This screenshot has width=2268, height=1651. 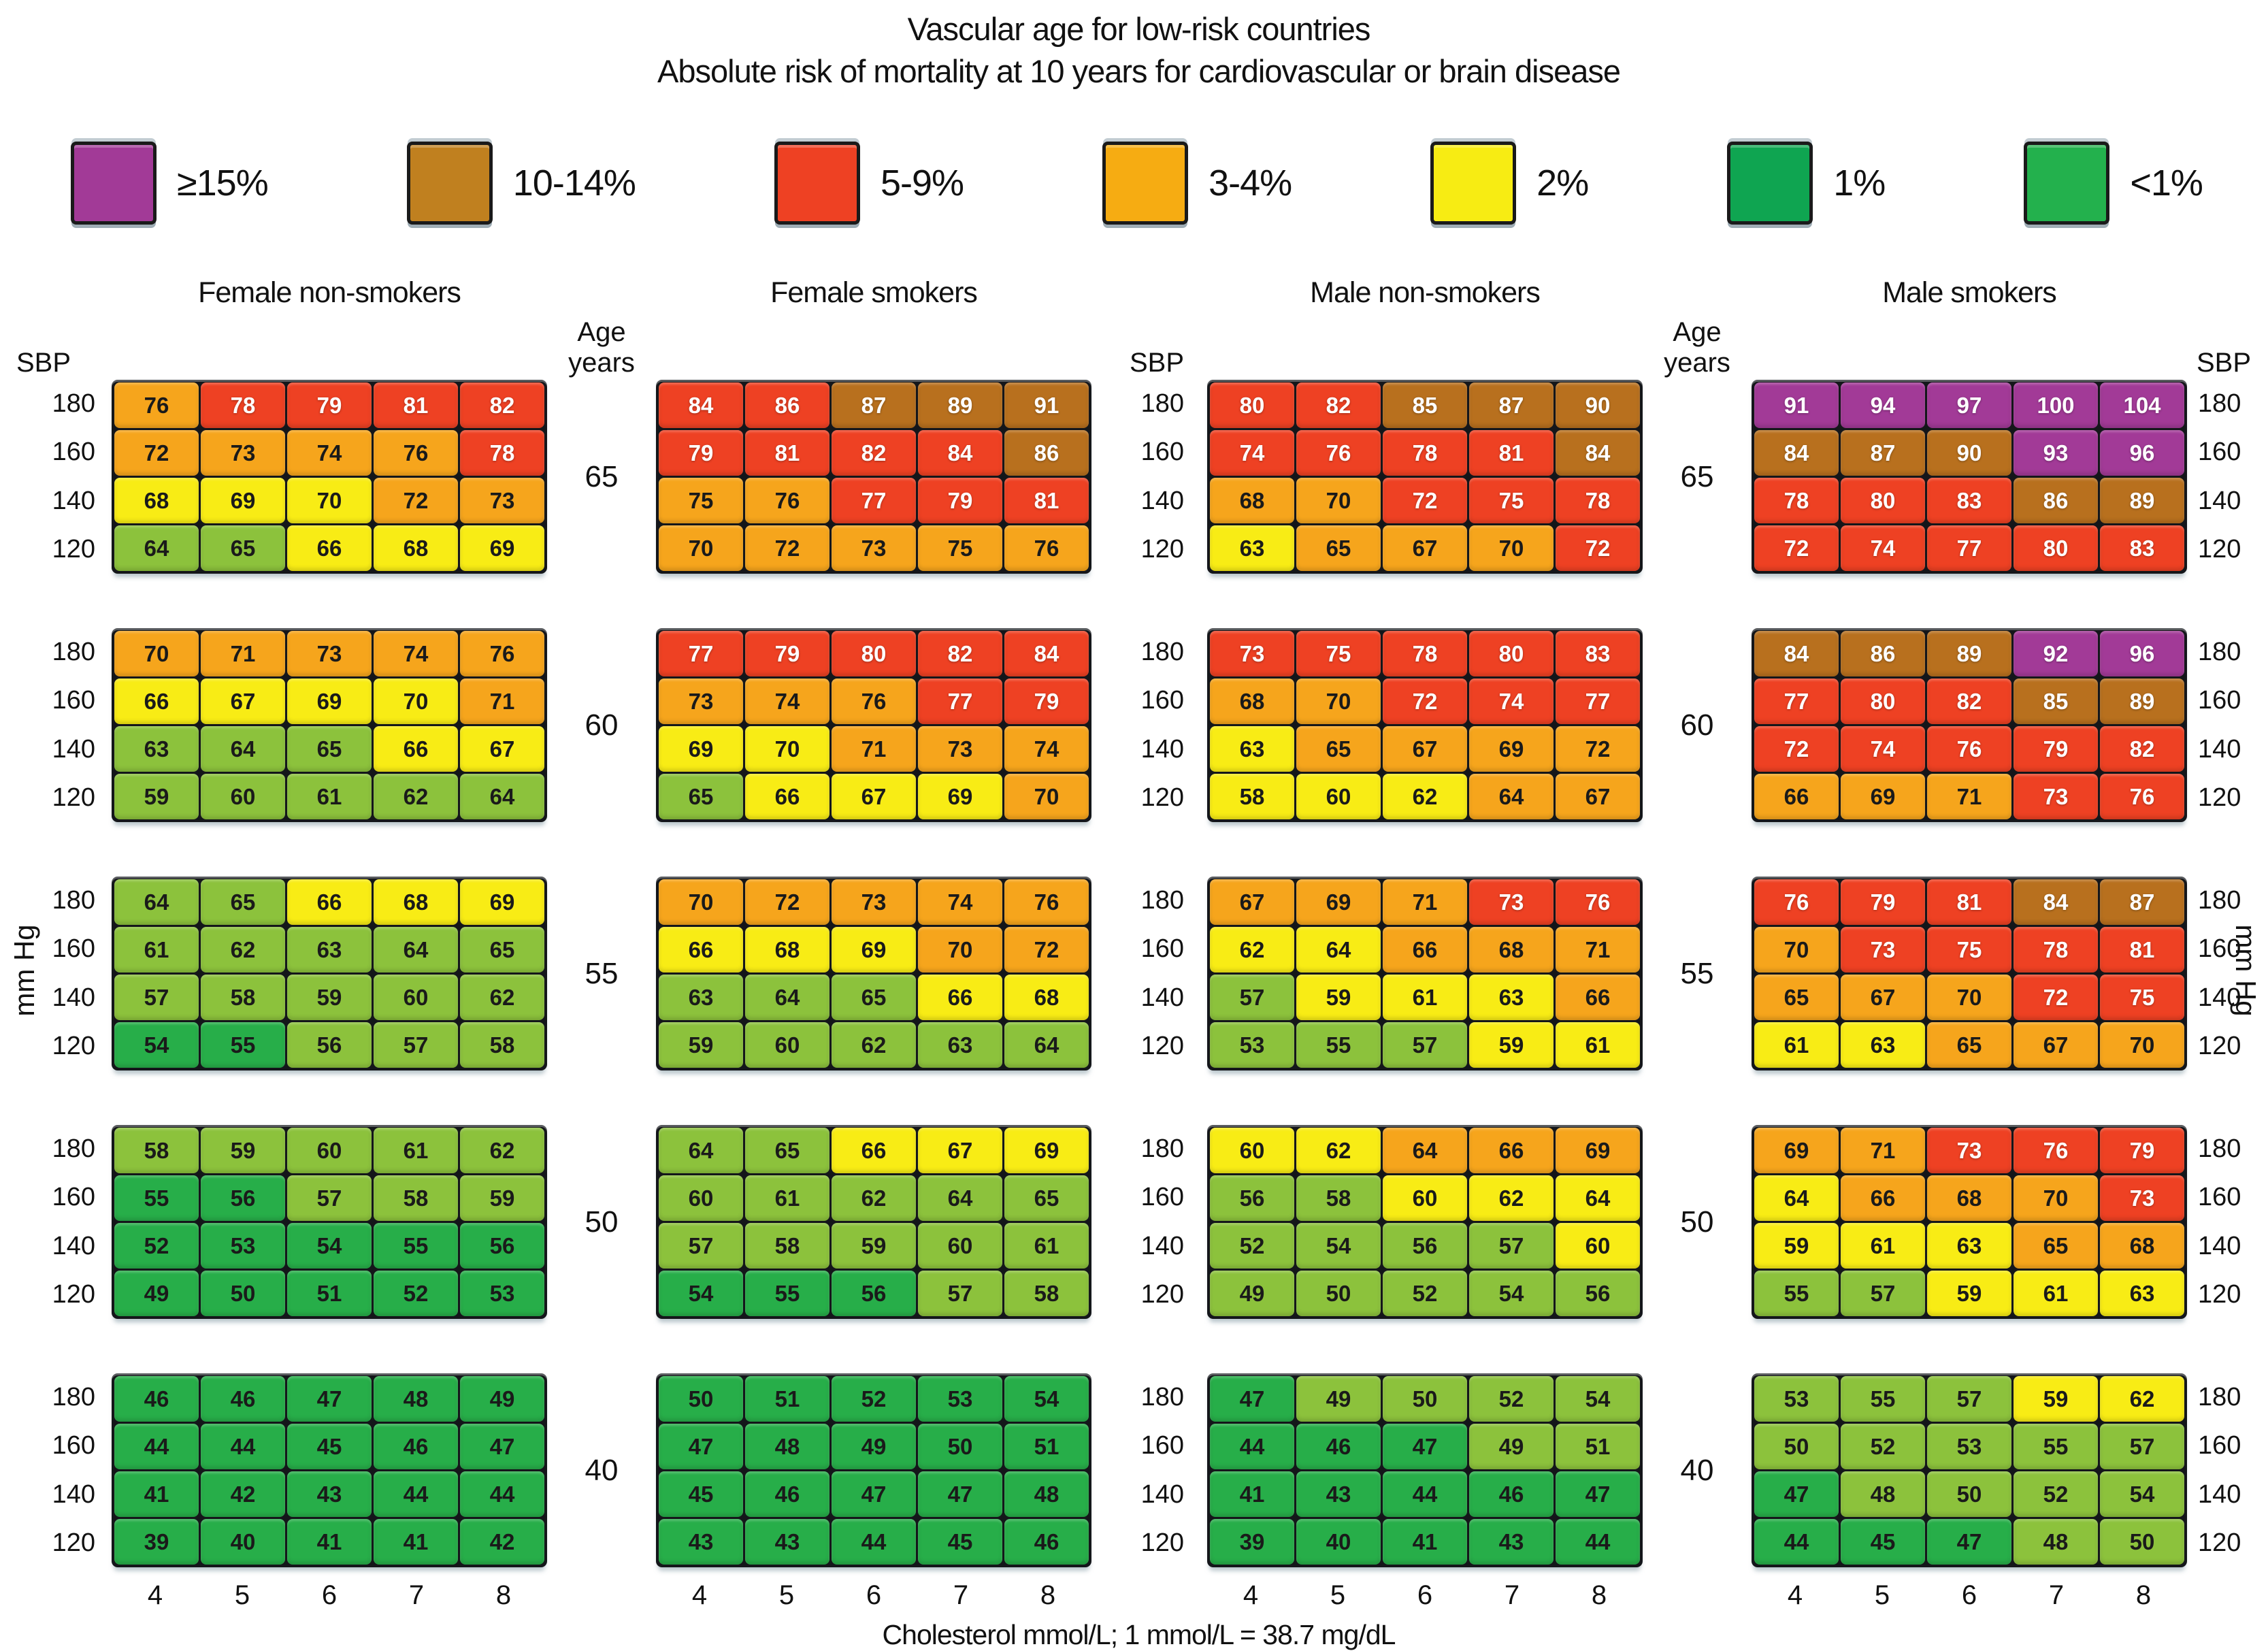 I want to click on sbp-tick-column-left: 180 160 140 120, so click(x=61, y=1222).